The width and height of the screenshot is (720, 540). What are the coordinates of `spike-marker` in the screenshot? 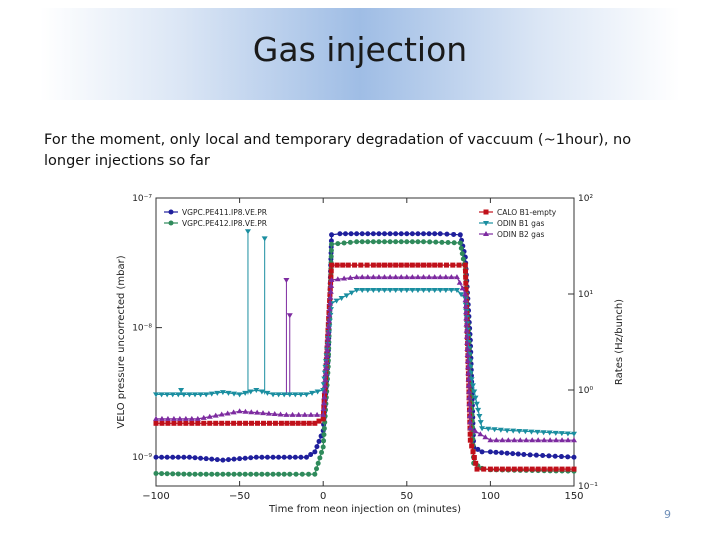 It's located at (264, 239).